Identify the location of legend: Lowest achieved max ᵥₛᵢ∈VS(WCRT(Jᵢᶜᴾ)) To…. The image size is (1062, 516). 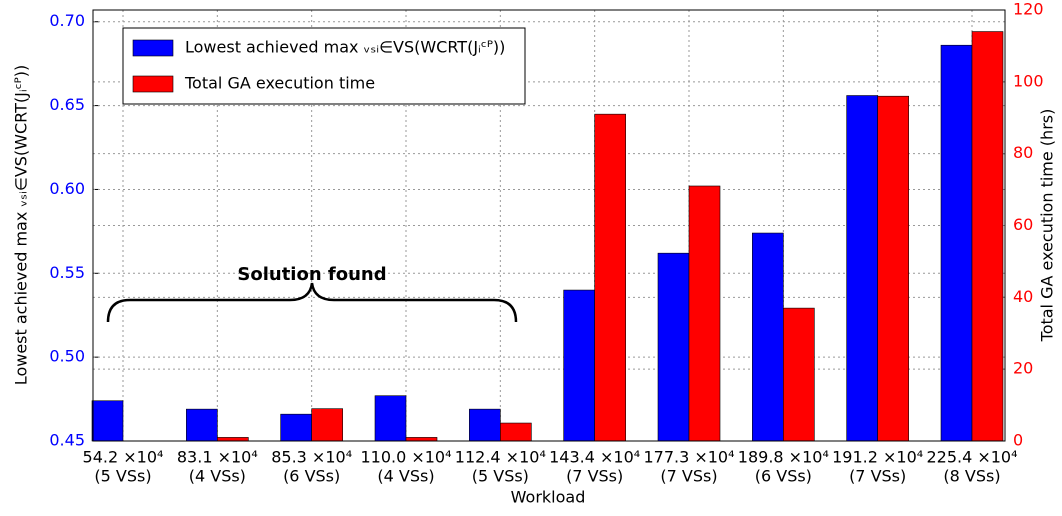
(324, 66).